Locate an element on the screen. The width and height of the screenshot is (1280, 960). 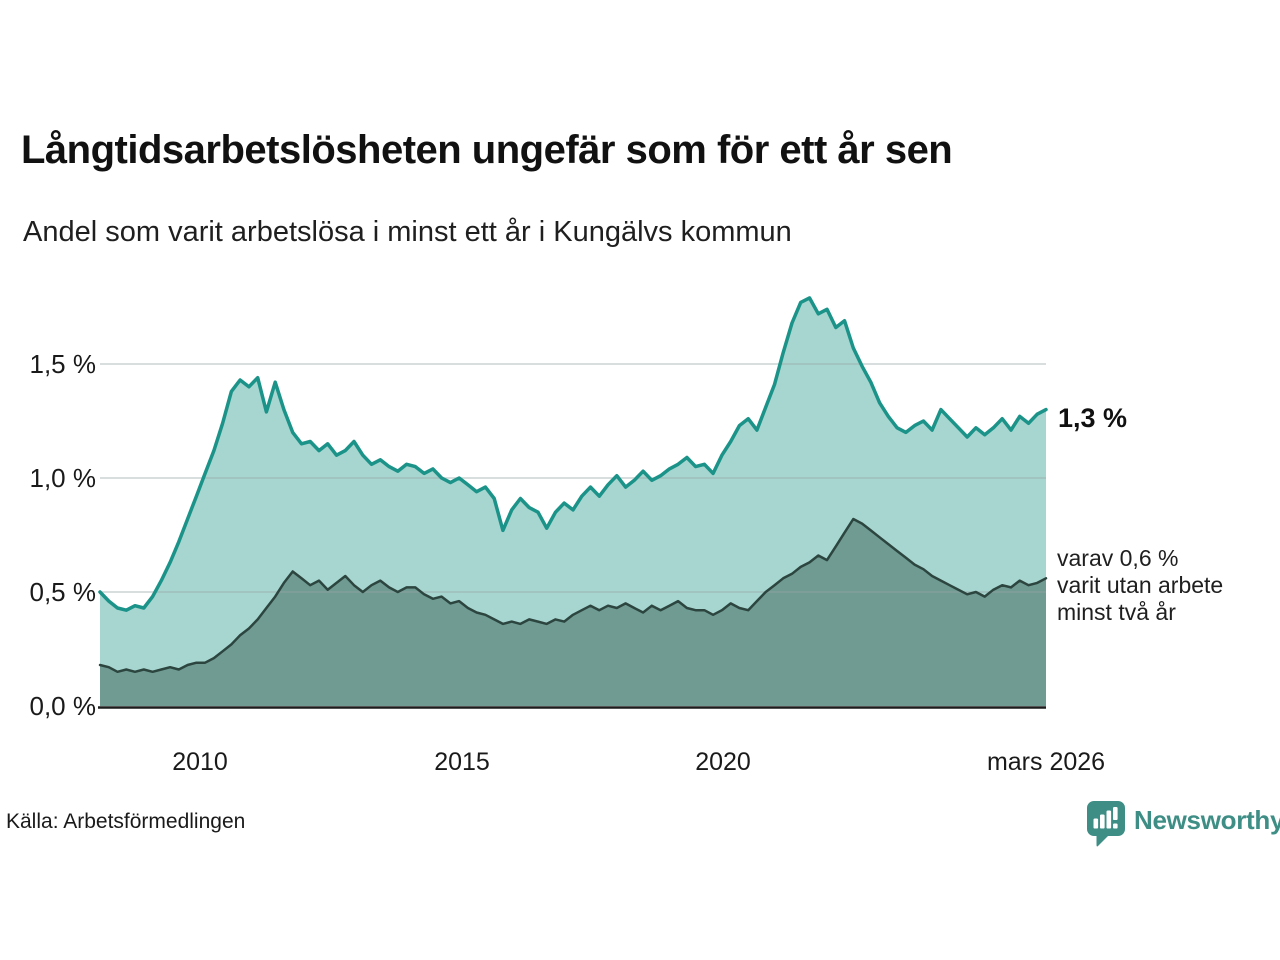
annotation-line: minst två år is located at coordinates (1116, 612).